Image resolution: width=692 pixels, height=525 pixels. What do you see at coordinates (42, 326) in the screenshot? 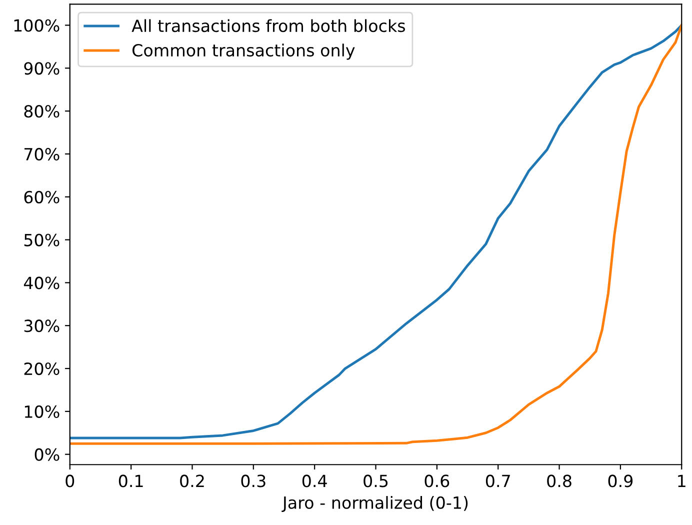
I see `y-tick-label: 30%` at bounding box center [42, 326].